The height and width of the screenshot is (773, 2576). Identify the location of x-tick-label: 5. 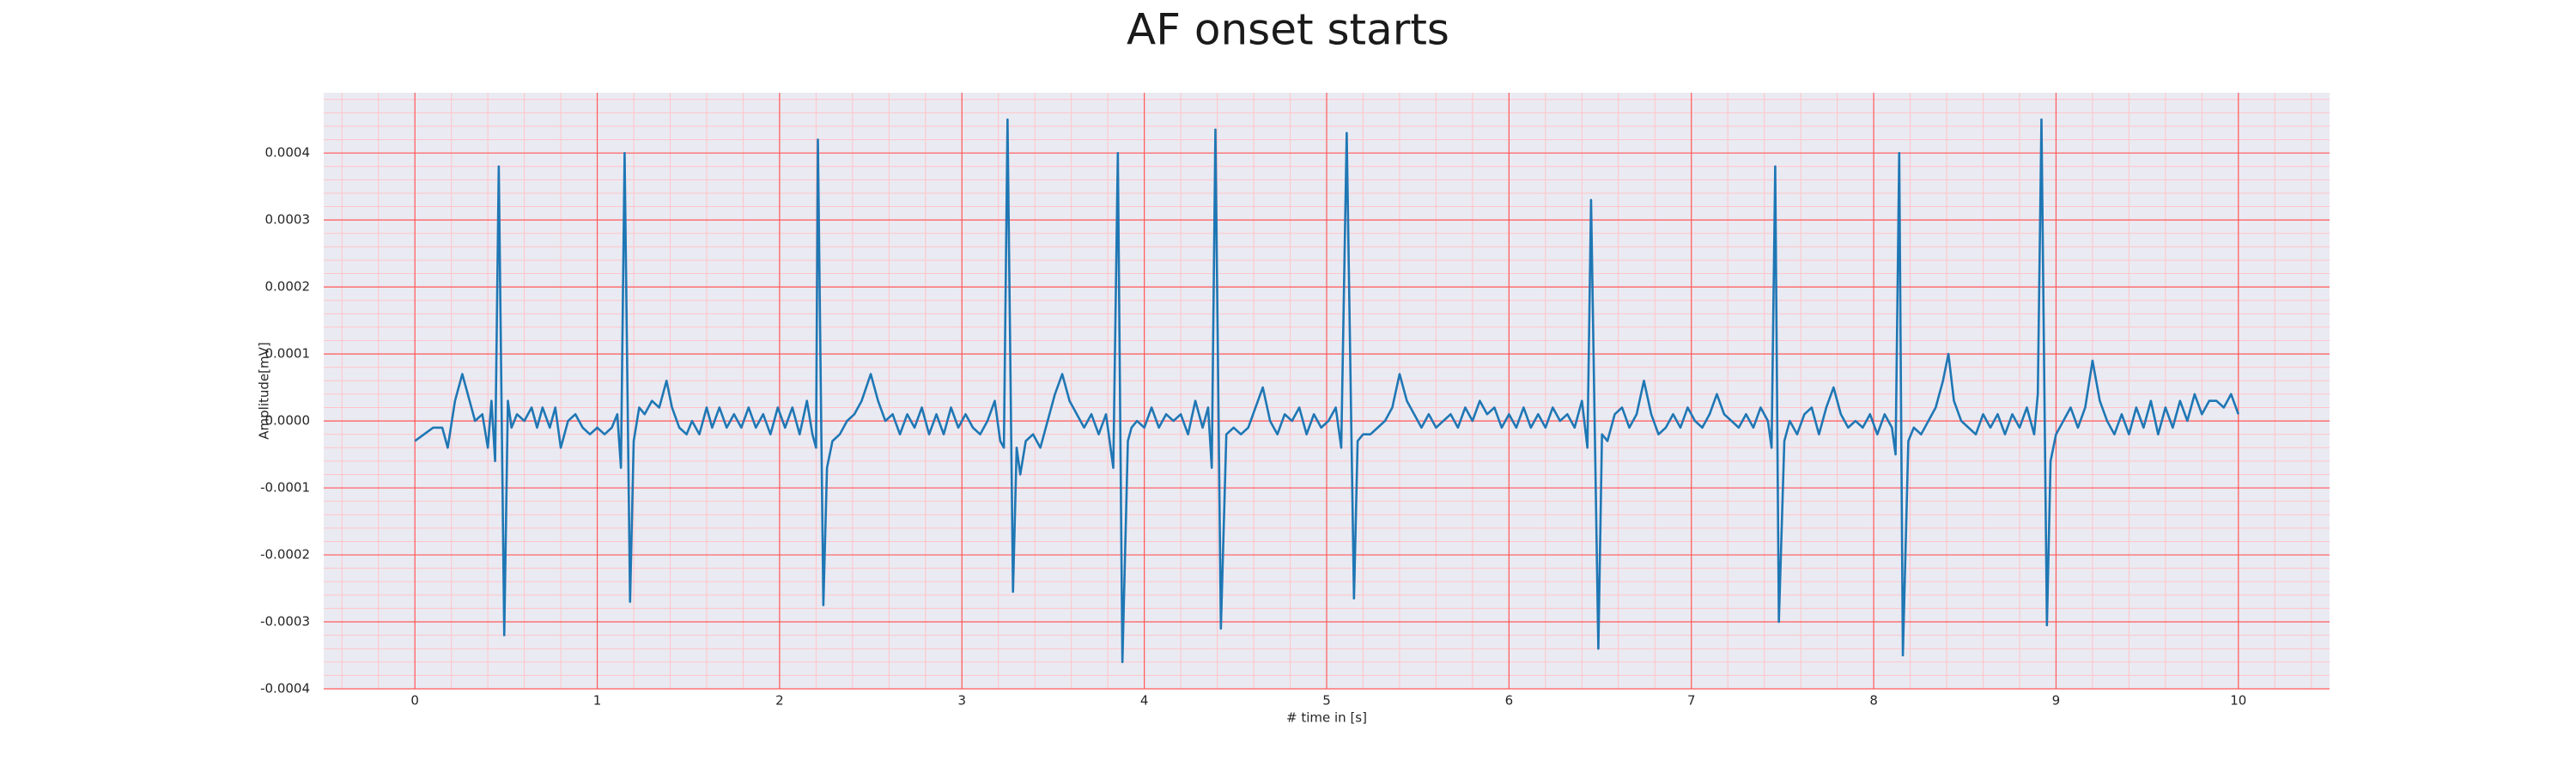
(1327, 701).